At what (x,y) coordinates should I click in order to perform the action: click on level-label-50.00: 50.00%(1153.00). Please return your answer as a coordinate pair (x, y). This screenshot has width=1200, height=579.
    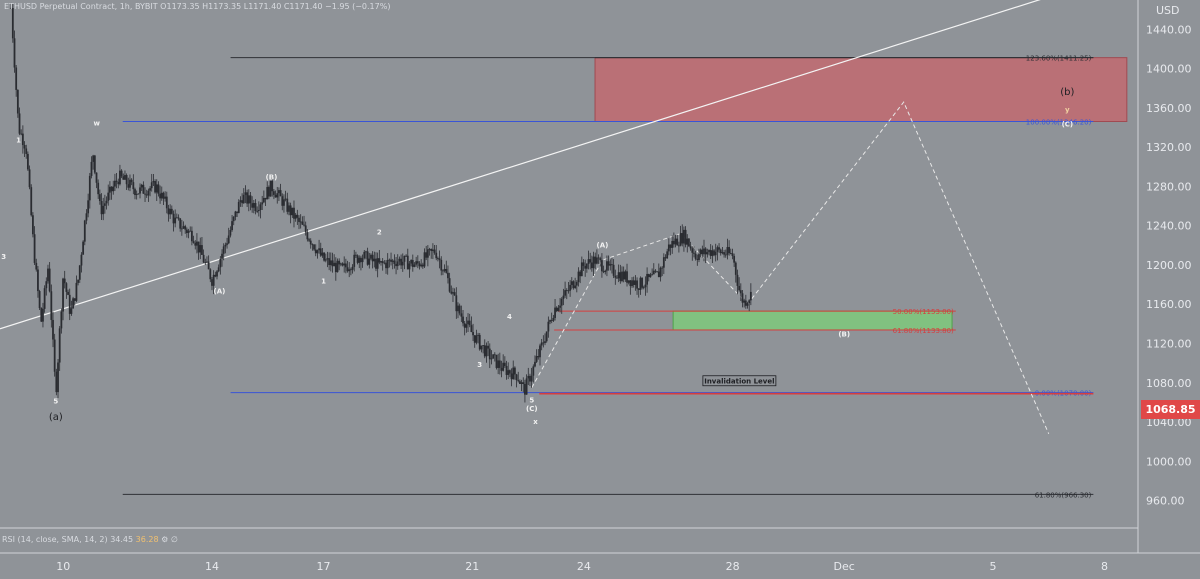
    Looking at the image, I should click on (923, 312).